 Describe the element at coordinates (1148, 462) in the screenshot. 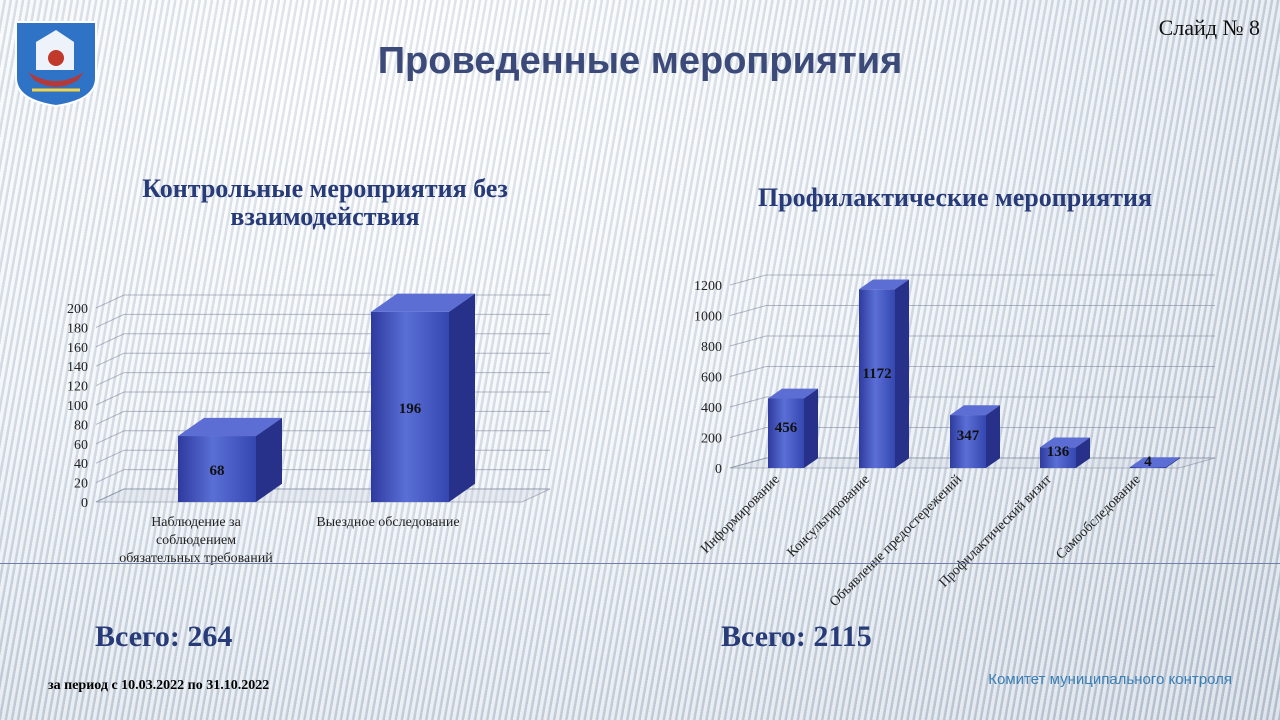

I see `data-label: 4` at that location.